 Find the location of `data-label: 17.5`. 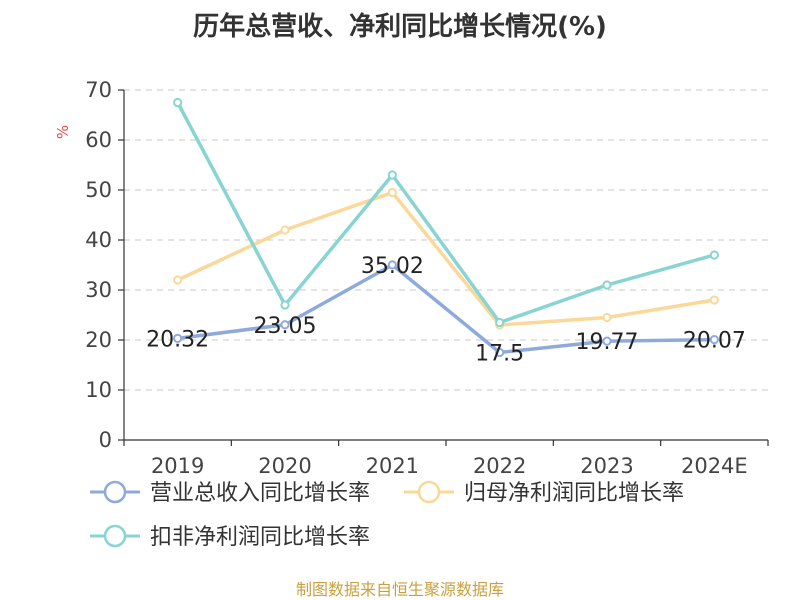

data-label: 17.5 is located at coordinates (499, 354).